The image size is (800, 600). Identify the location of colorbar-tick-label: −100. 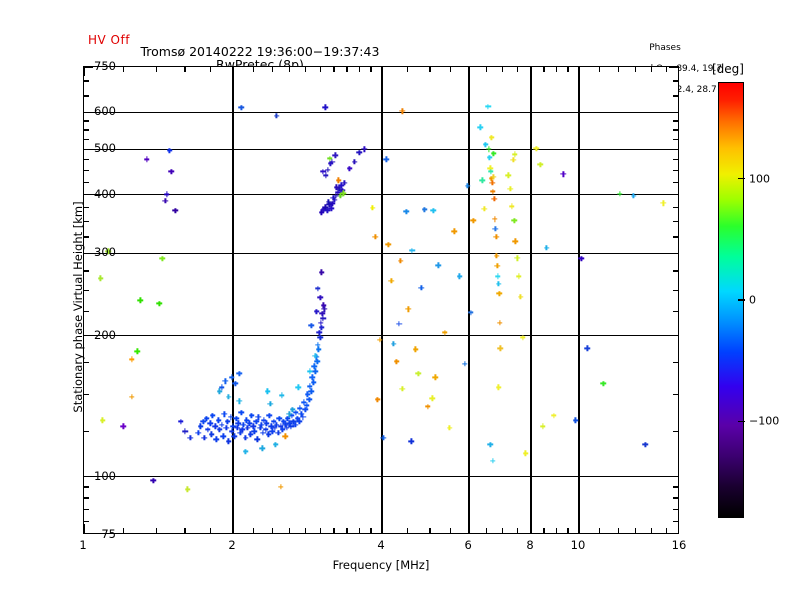
(764, 421).